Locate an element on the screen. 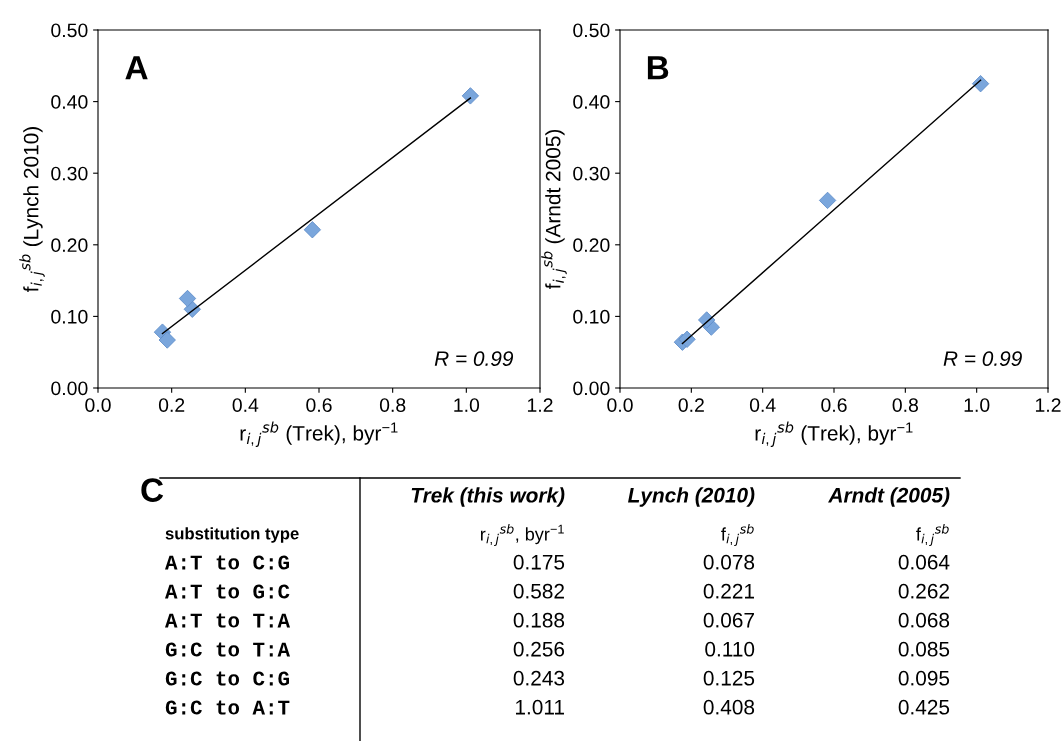 This screenshot has height=741, width=1063. text: B is located at coordinates (658, 68).